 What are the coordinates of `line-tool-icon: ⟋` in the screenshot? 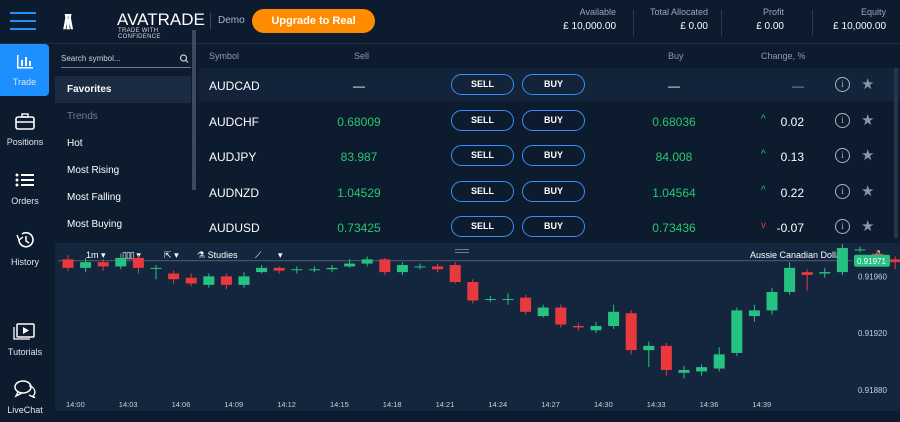 It's located at (258, 255).